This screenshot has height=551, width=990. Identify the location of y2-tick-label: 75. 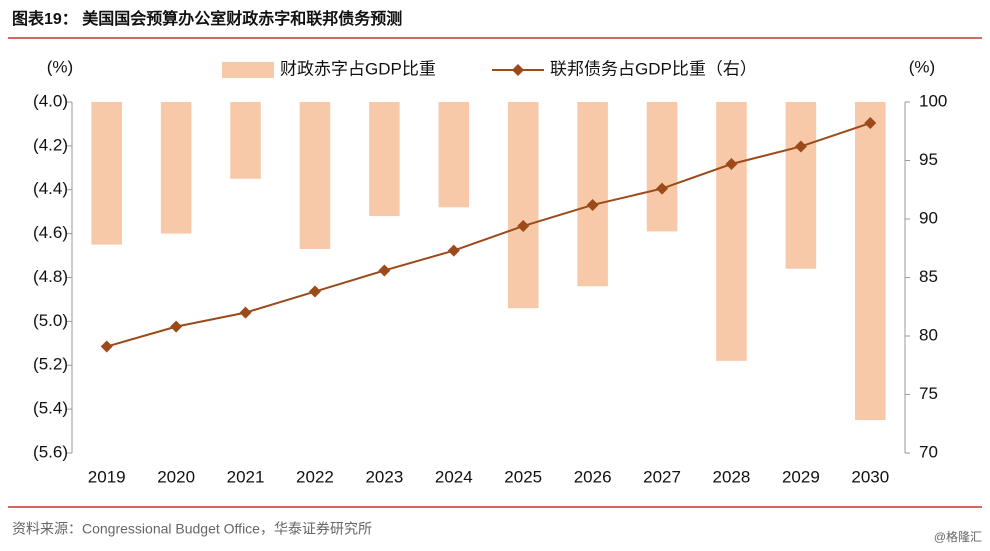
(928, 393).